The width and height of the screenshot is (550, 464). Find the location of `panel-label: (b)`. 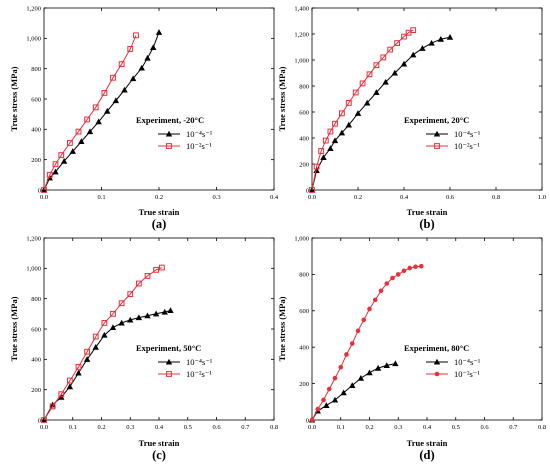

panel-label: (b) is located at coordinates (426, 224).